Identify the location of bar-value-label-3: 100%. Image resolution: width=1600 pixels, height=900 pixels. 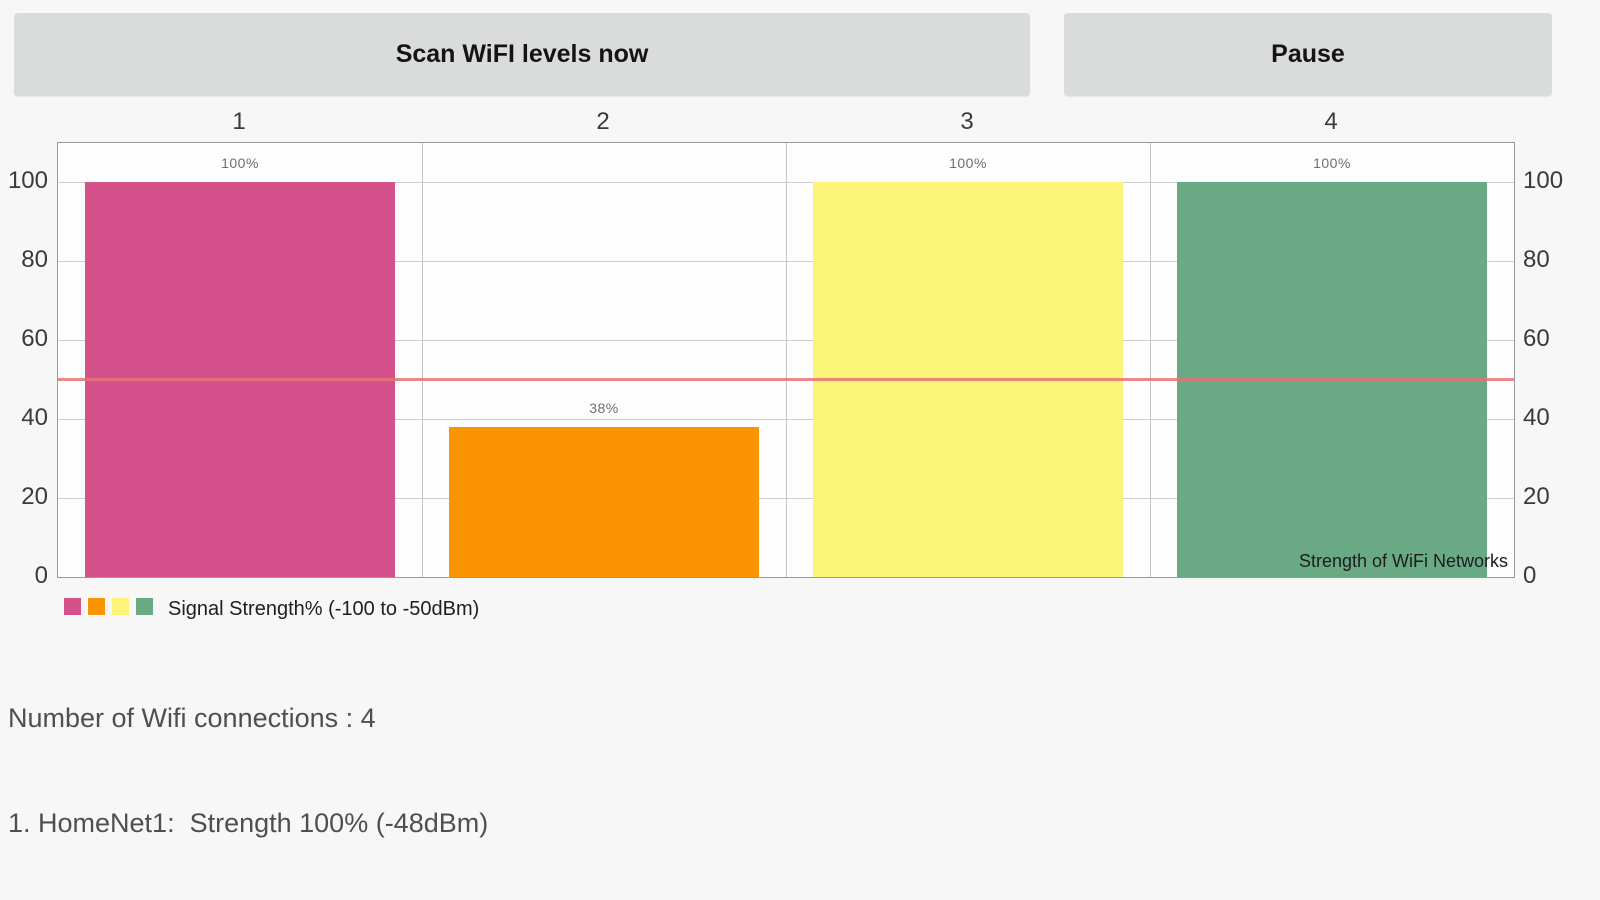
(968, 163).